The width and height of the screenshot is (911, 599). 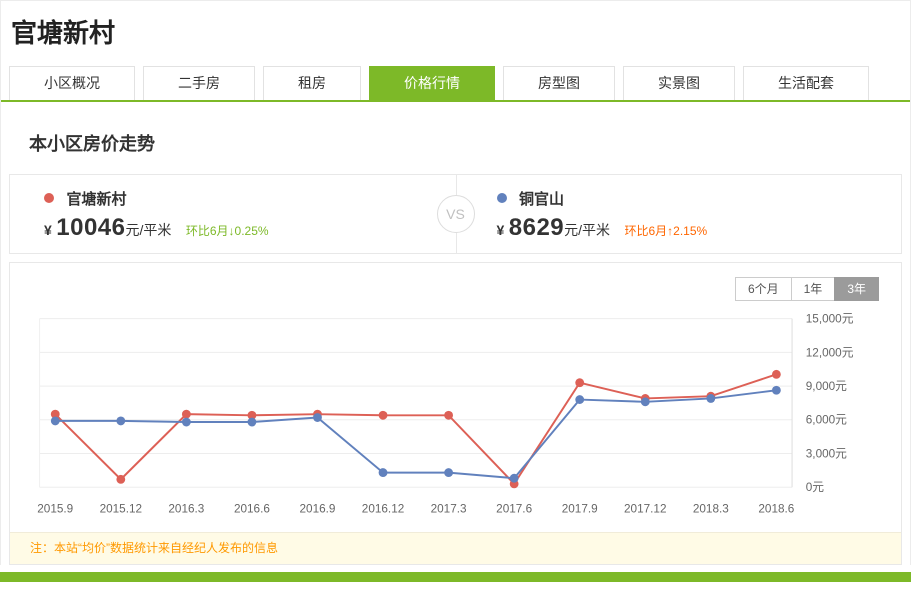 What do you see at coordinates (318, 509) in the screenshot?
I see `svg-text: 2016.9` at bounding box center [318, 509].